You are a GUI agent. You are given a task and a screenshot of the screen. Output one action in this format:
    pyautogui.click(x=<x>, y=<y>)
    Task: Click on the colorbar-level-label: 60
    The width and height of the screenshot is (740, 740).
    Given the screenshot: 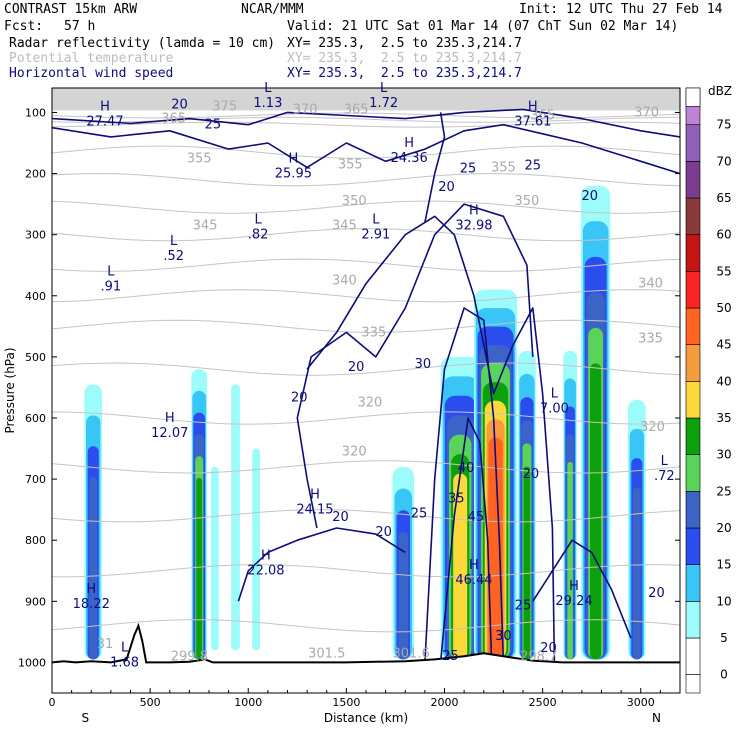 What is the action you would take?
    pyautogui.click(x=723, y=235)
    